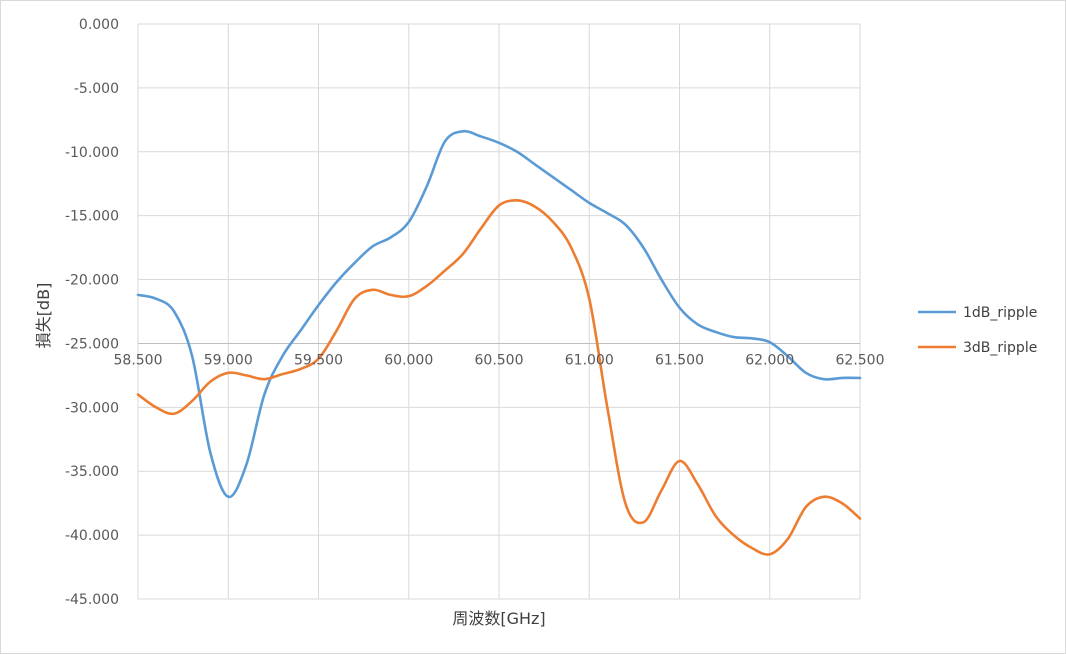 The width and height of the screenshot is (1066, 654). Describe the element at coordinates (43, 316) in the screenshot. I see `y-axis-title: 損失[dB]` at that location.